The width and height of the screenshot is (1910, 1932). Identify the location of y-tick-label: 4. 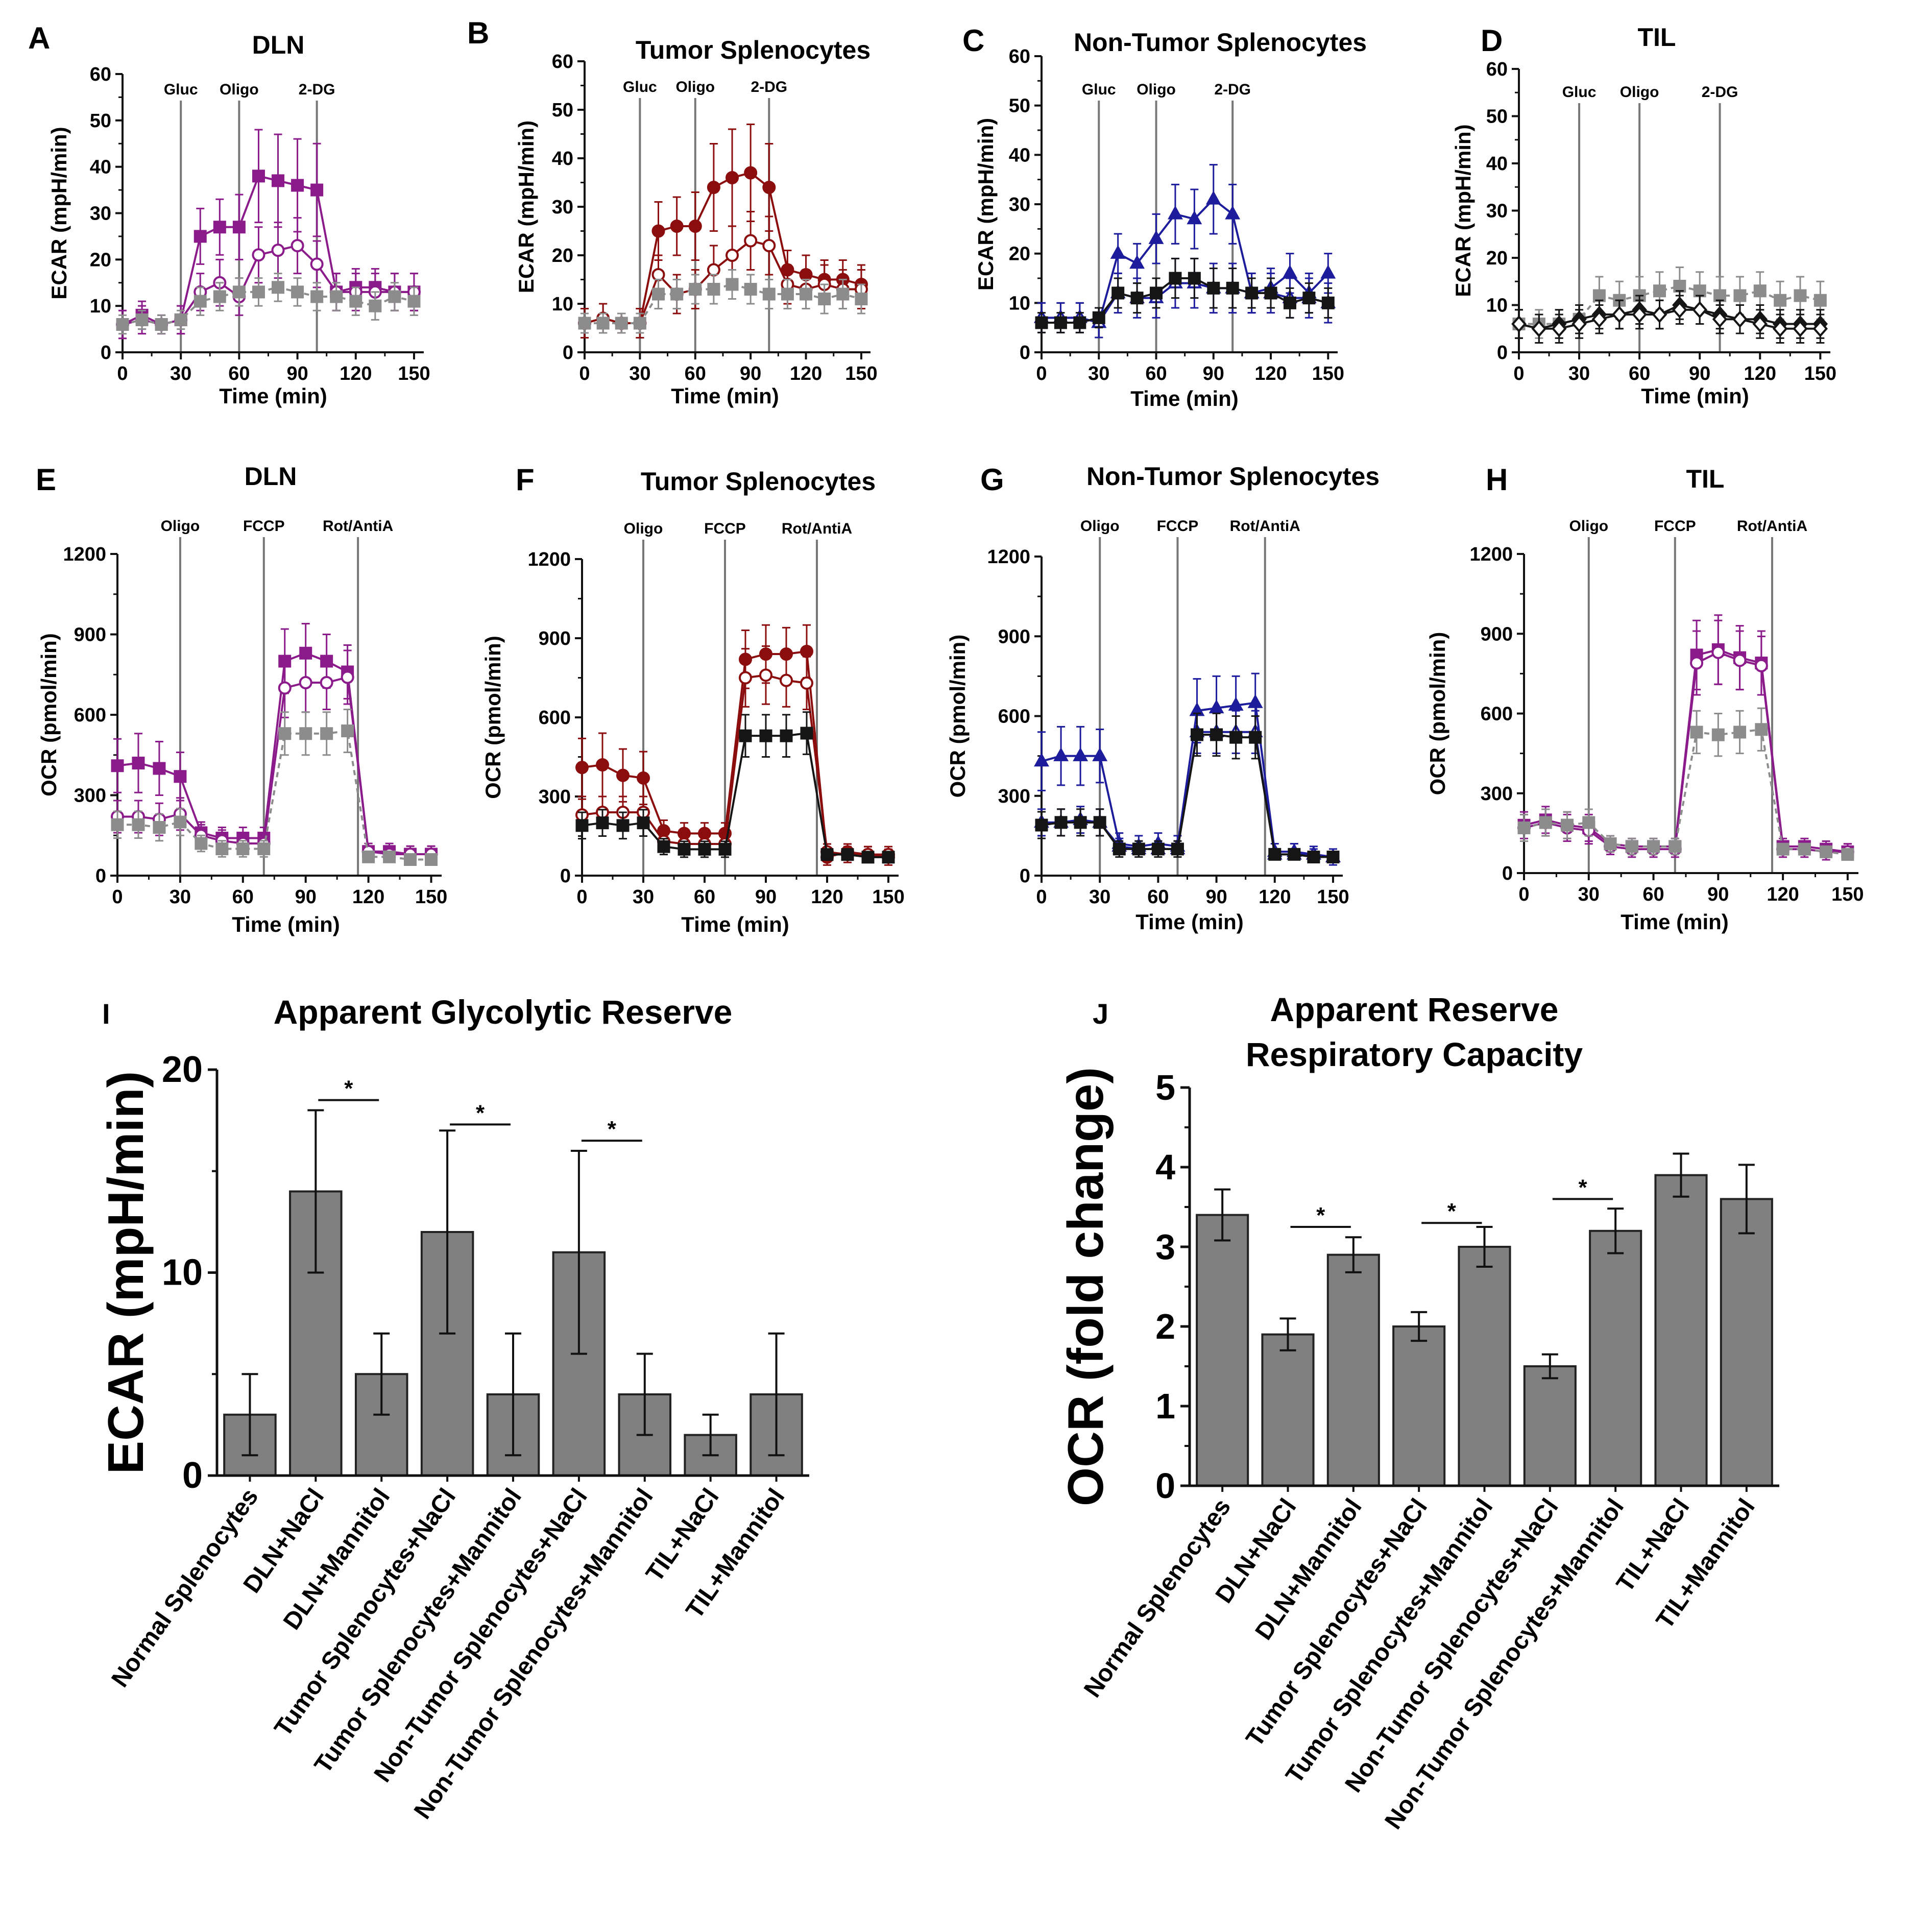
(1165, 1167).